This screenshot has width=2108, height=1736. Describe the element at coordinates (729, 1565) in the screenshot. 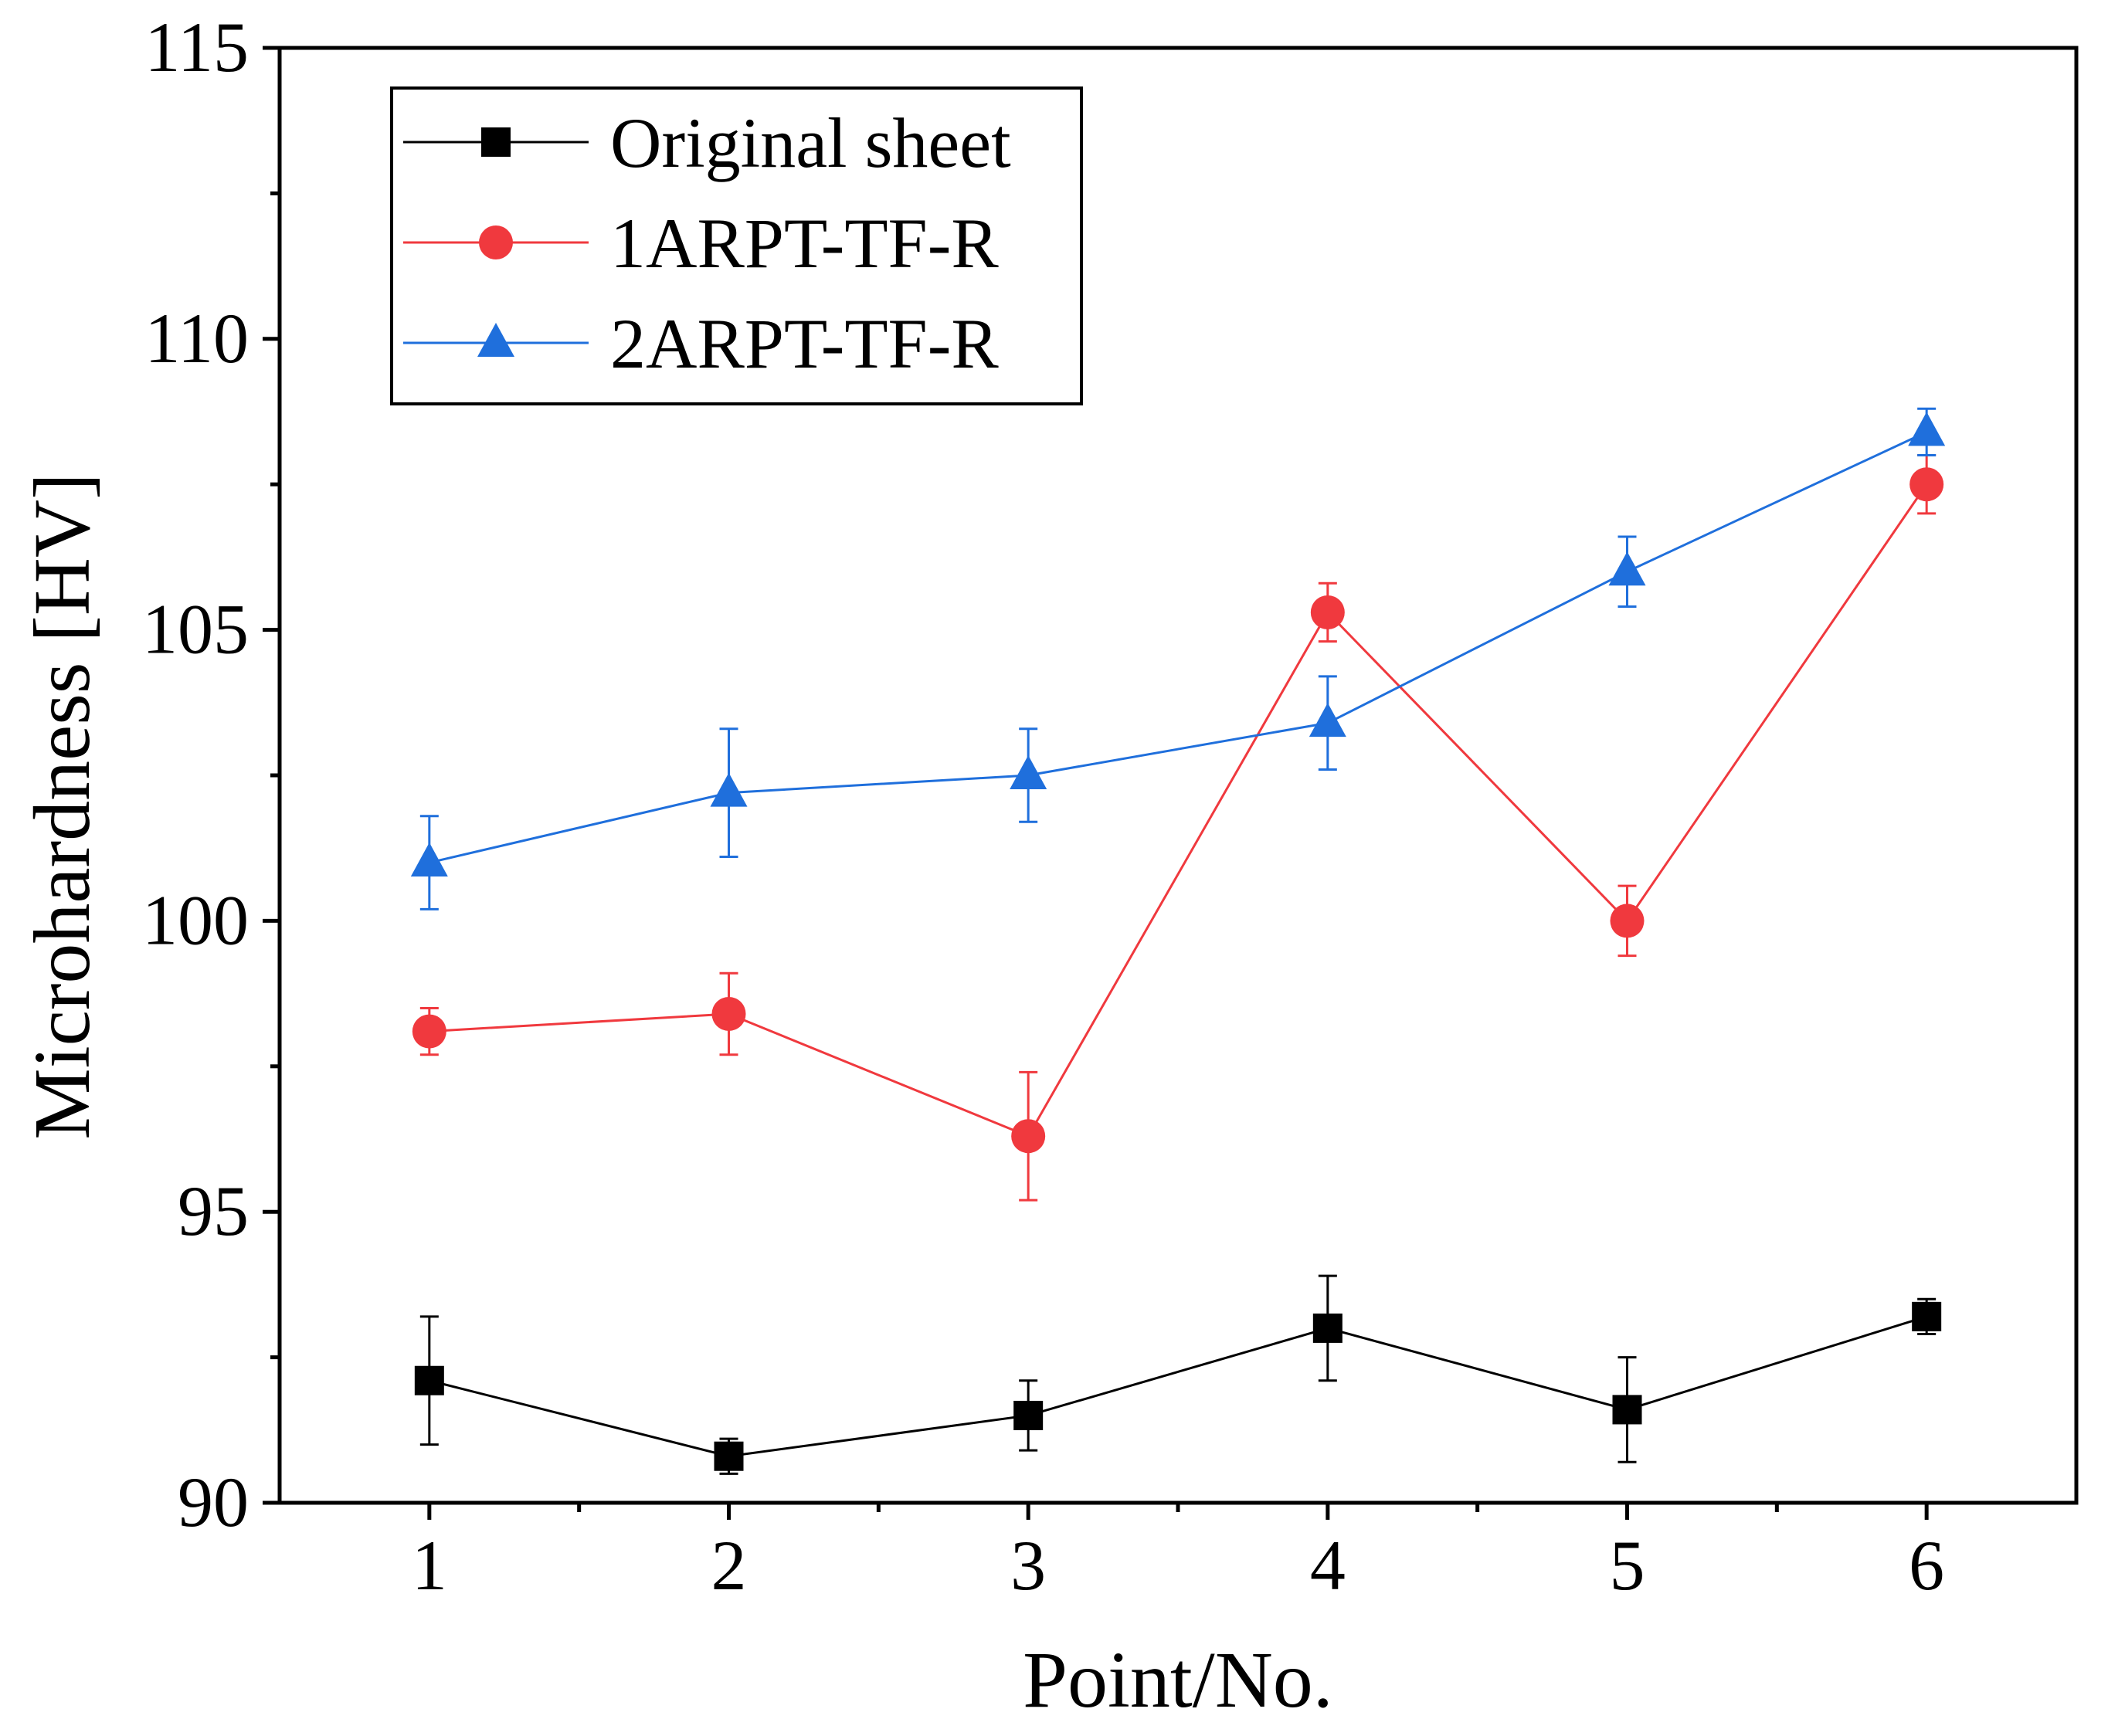

I see `x-tick-label: 2` at that location.